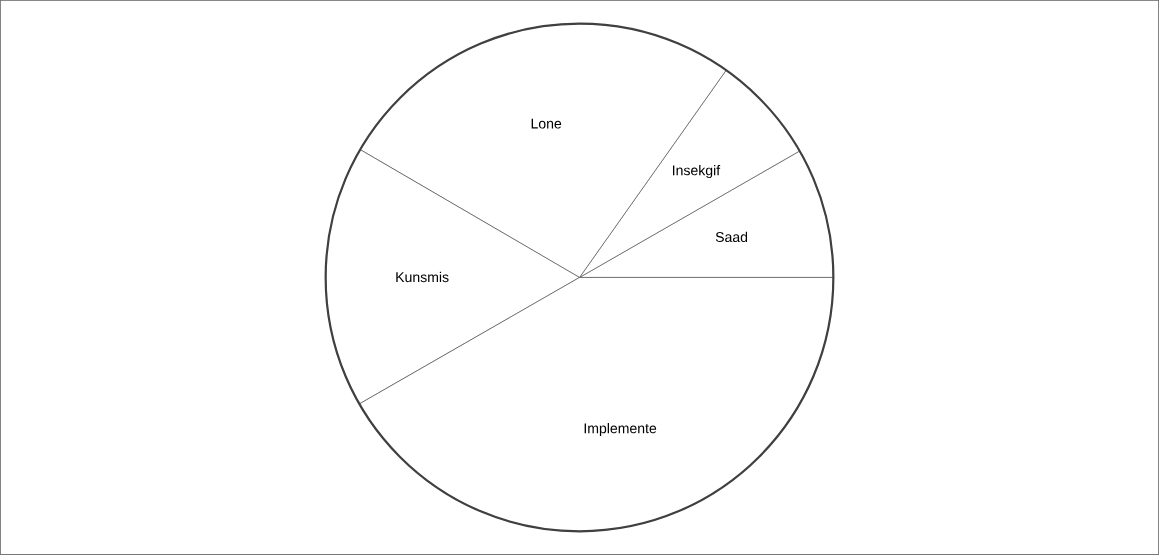  Describe the element at coordinates (697, 172) in the screenshot. I see `slice-label: Insekgif` at that location.